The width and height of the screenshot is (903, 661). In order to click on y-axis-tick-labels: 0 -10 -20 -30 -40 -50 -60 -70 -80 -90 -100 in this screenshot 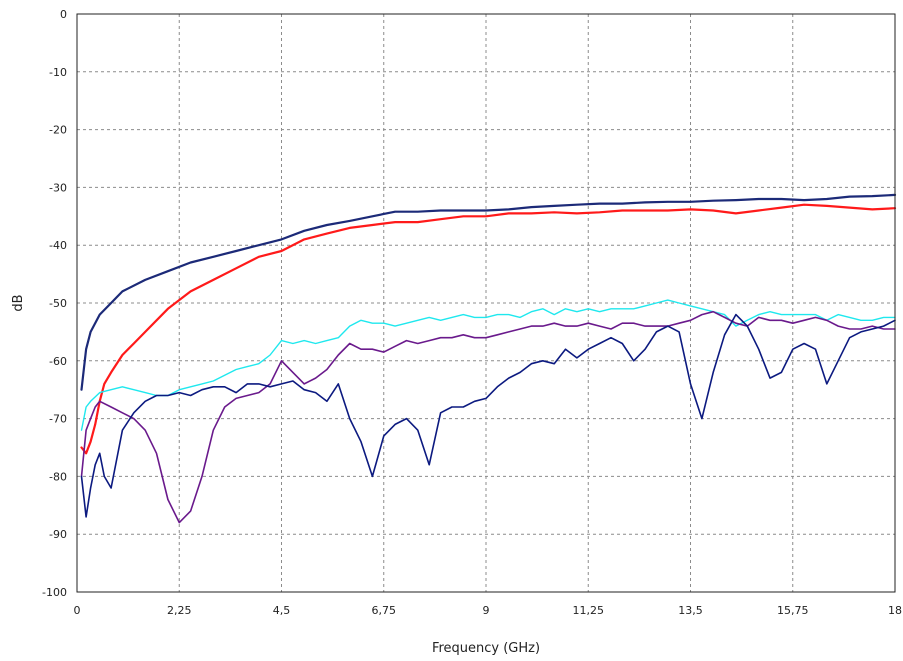, I will do `click(54, 303)`.